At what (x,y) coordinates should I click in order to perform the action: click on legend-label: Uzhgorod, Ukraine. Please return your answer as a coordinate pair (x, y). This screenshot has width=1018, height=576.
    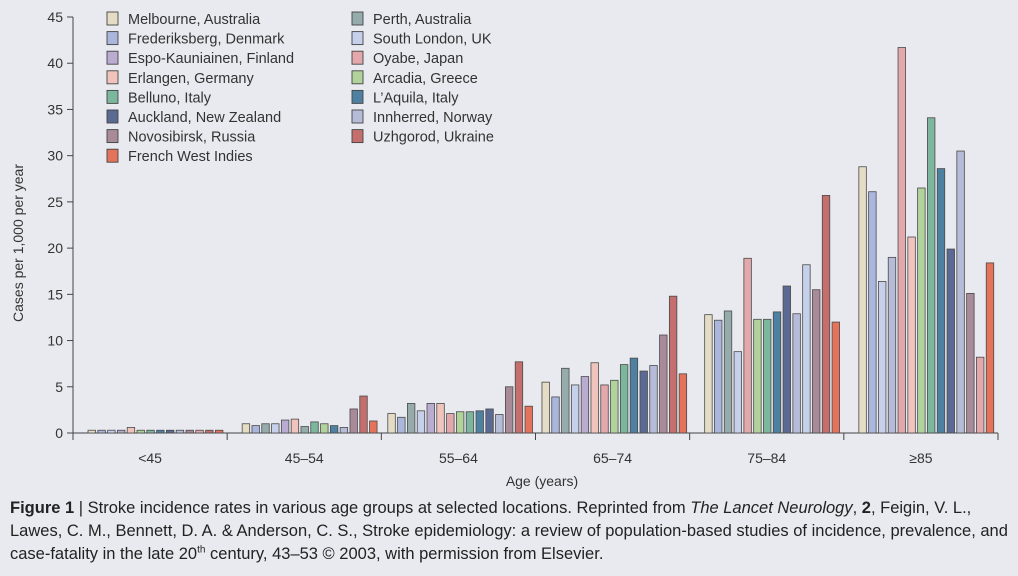
    Looking at the image, I should click on (433, 138).